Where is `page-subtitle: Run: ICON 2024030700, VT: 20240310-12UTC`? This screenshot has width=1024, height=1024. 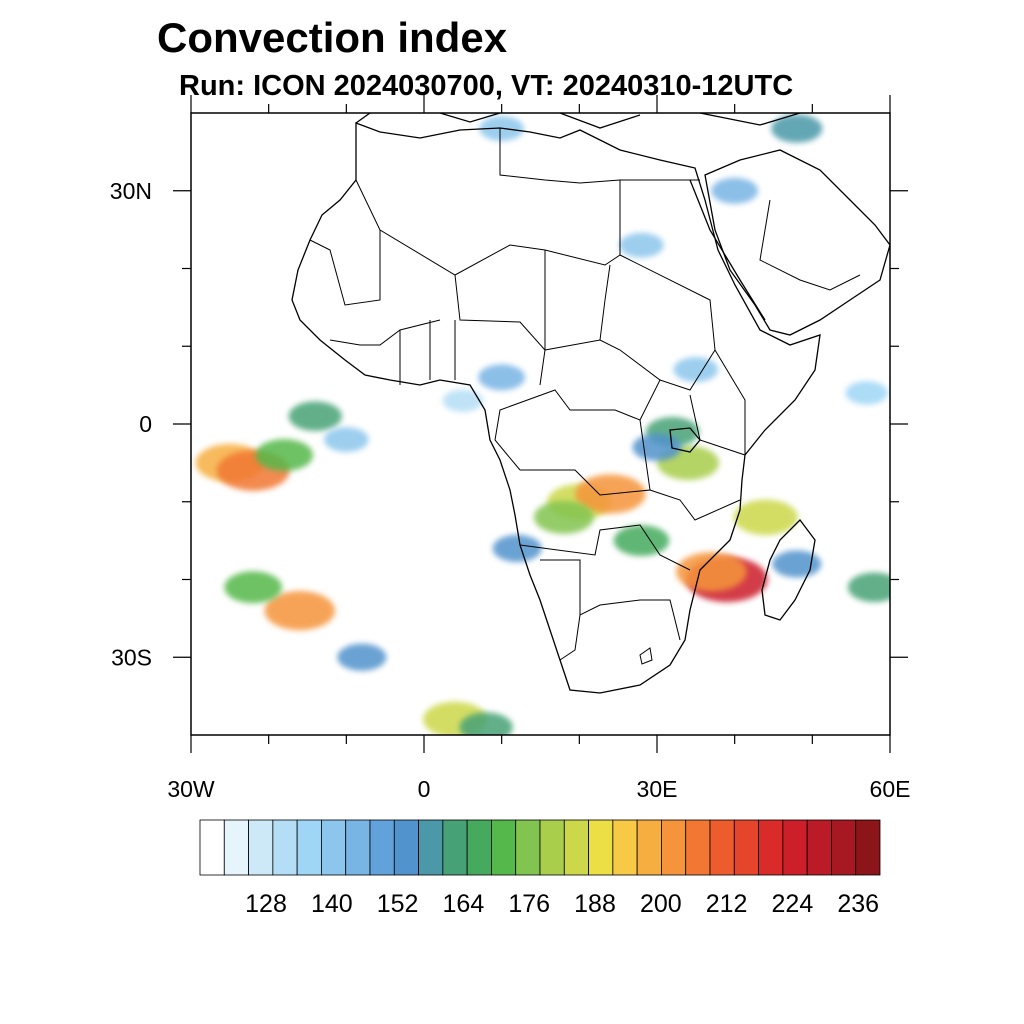 page-subtitle: Run: ICON 2024030700, VT: 20240310-12UTC is located at coordinates (486, 86).